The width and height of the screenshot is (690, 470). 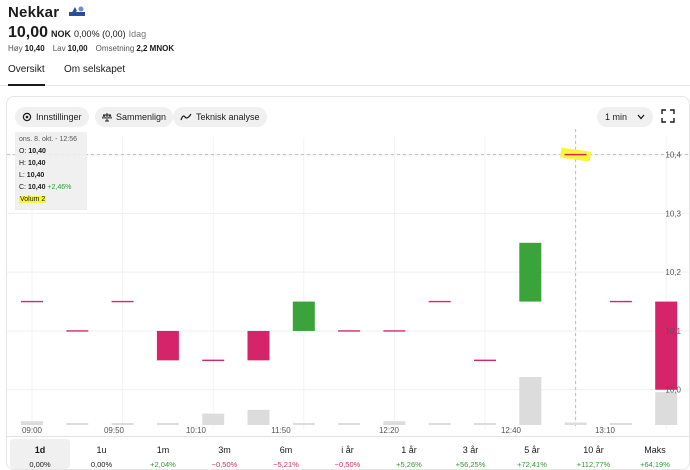 I want to click on period-label: 10 år, so click(x=593, y=450).